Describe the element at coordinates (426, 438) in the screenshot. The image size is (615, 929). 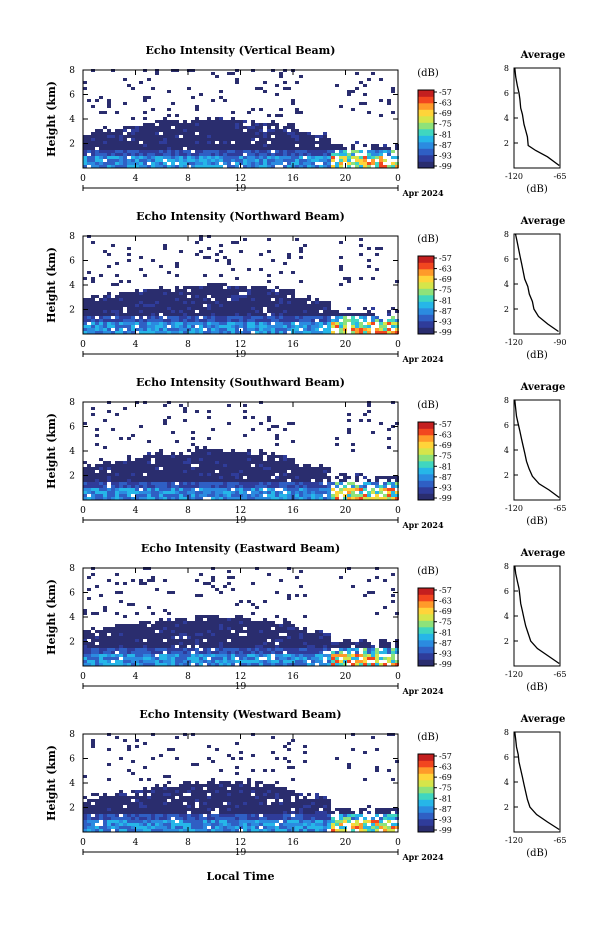
I see `colorbar-swatch` at that location.